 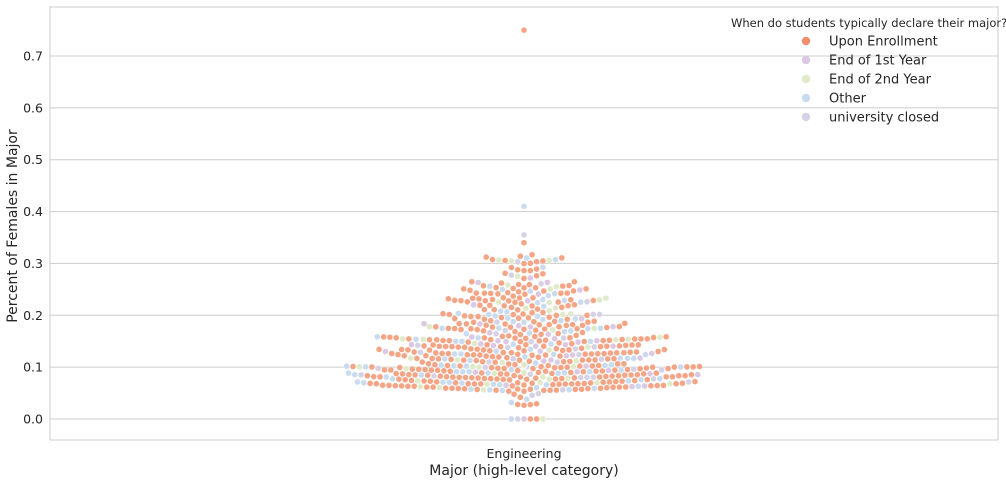 What do you see at coordinates (524, 453) in the screenshot?
I see `x-tick-label: Engineering` at bounding box center [524, 453].